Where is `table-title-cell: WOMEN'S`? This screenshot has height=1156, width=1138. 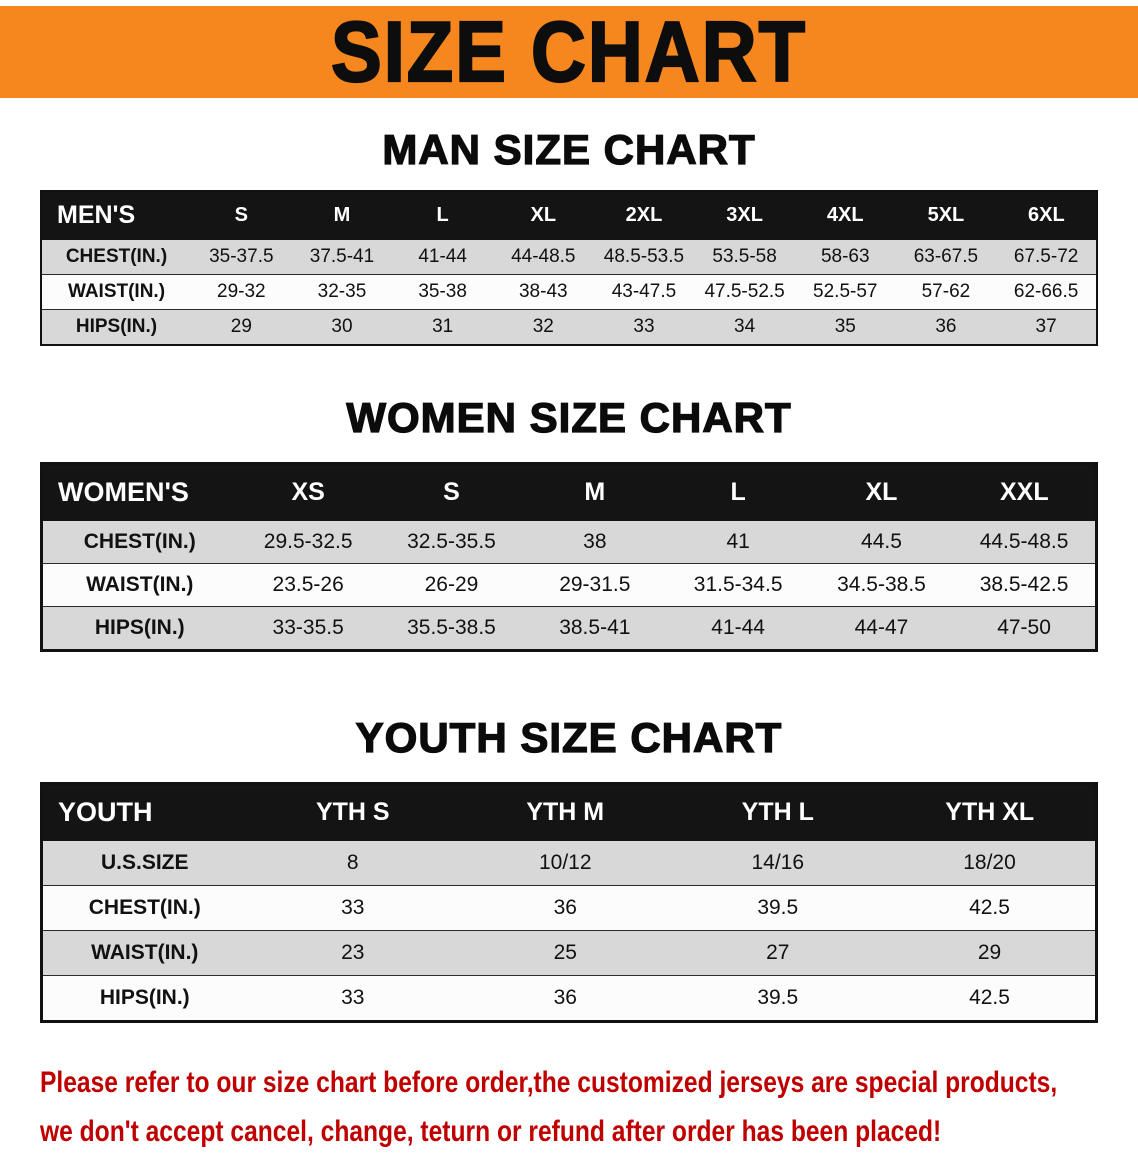
table-title-cell: WOMEN'S is located at coordinates (139, 492).